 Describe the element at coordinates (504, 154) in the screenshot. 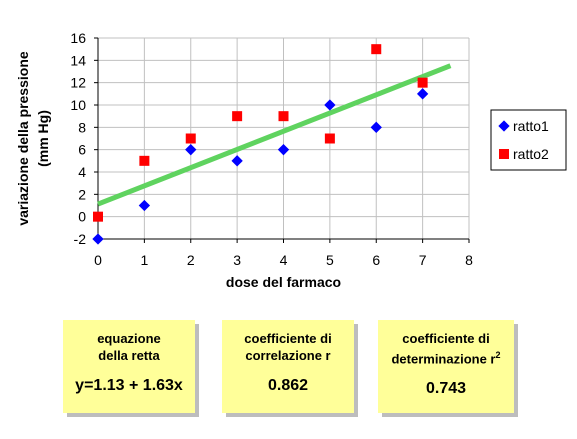

I see `legend-marker-ratto2` at that location.